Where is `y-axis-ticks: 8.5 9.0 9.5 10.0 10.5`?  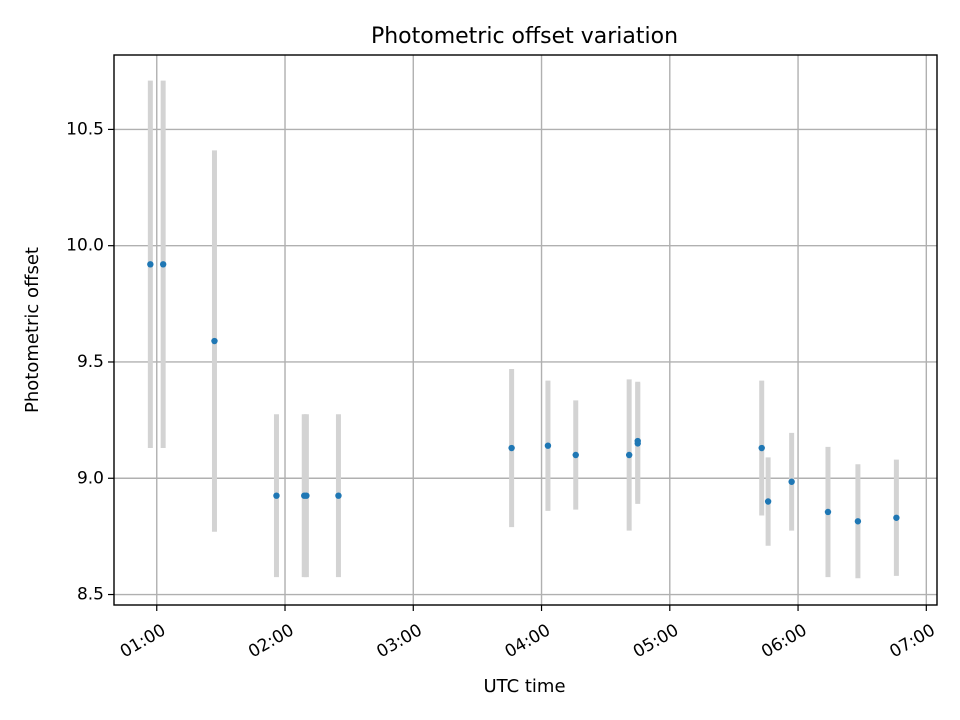
y-axis-ticks: 8.5 9.0 9.5 10.0 10.5 is located at coordinates (90, 362).